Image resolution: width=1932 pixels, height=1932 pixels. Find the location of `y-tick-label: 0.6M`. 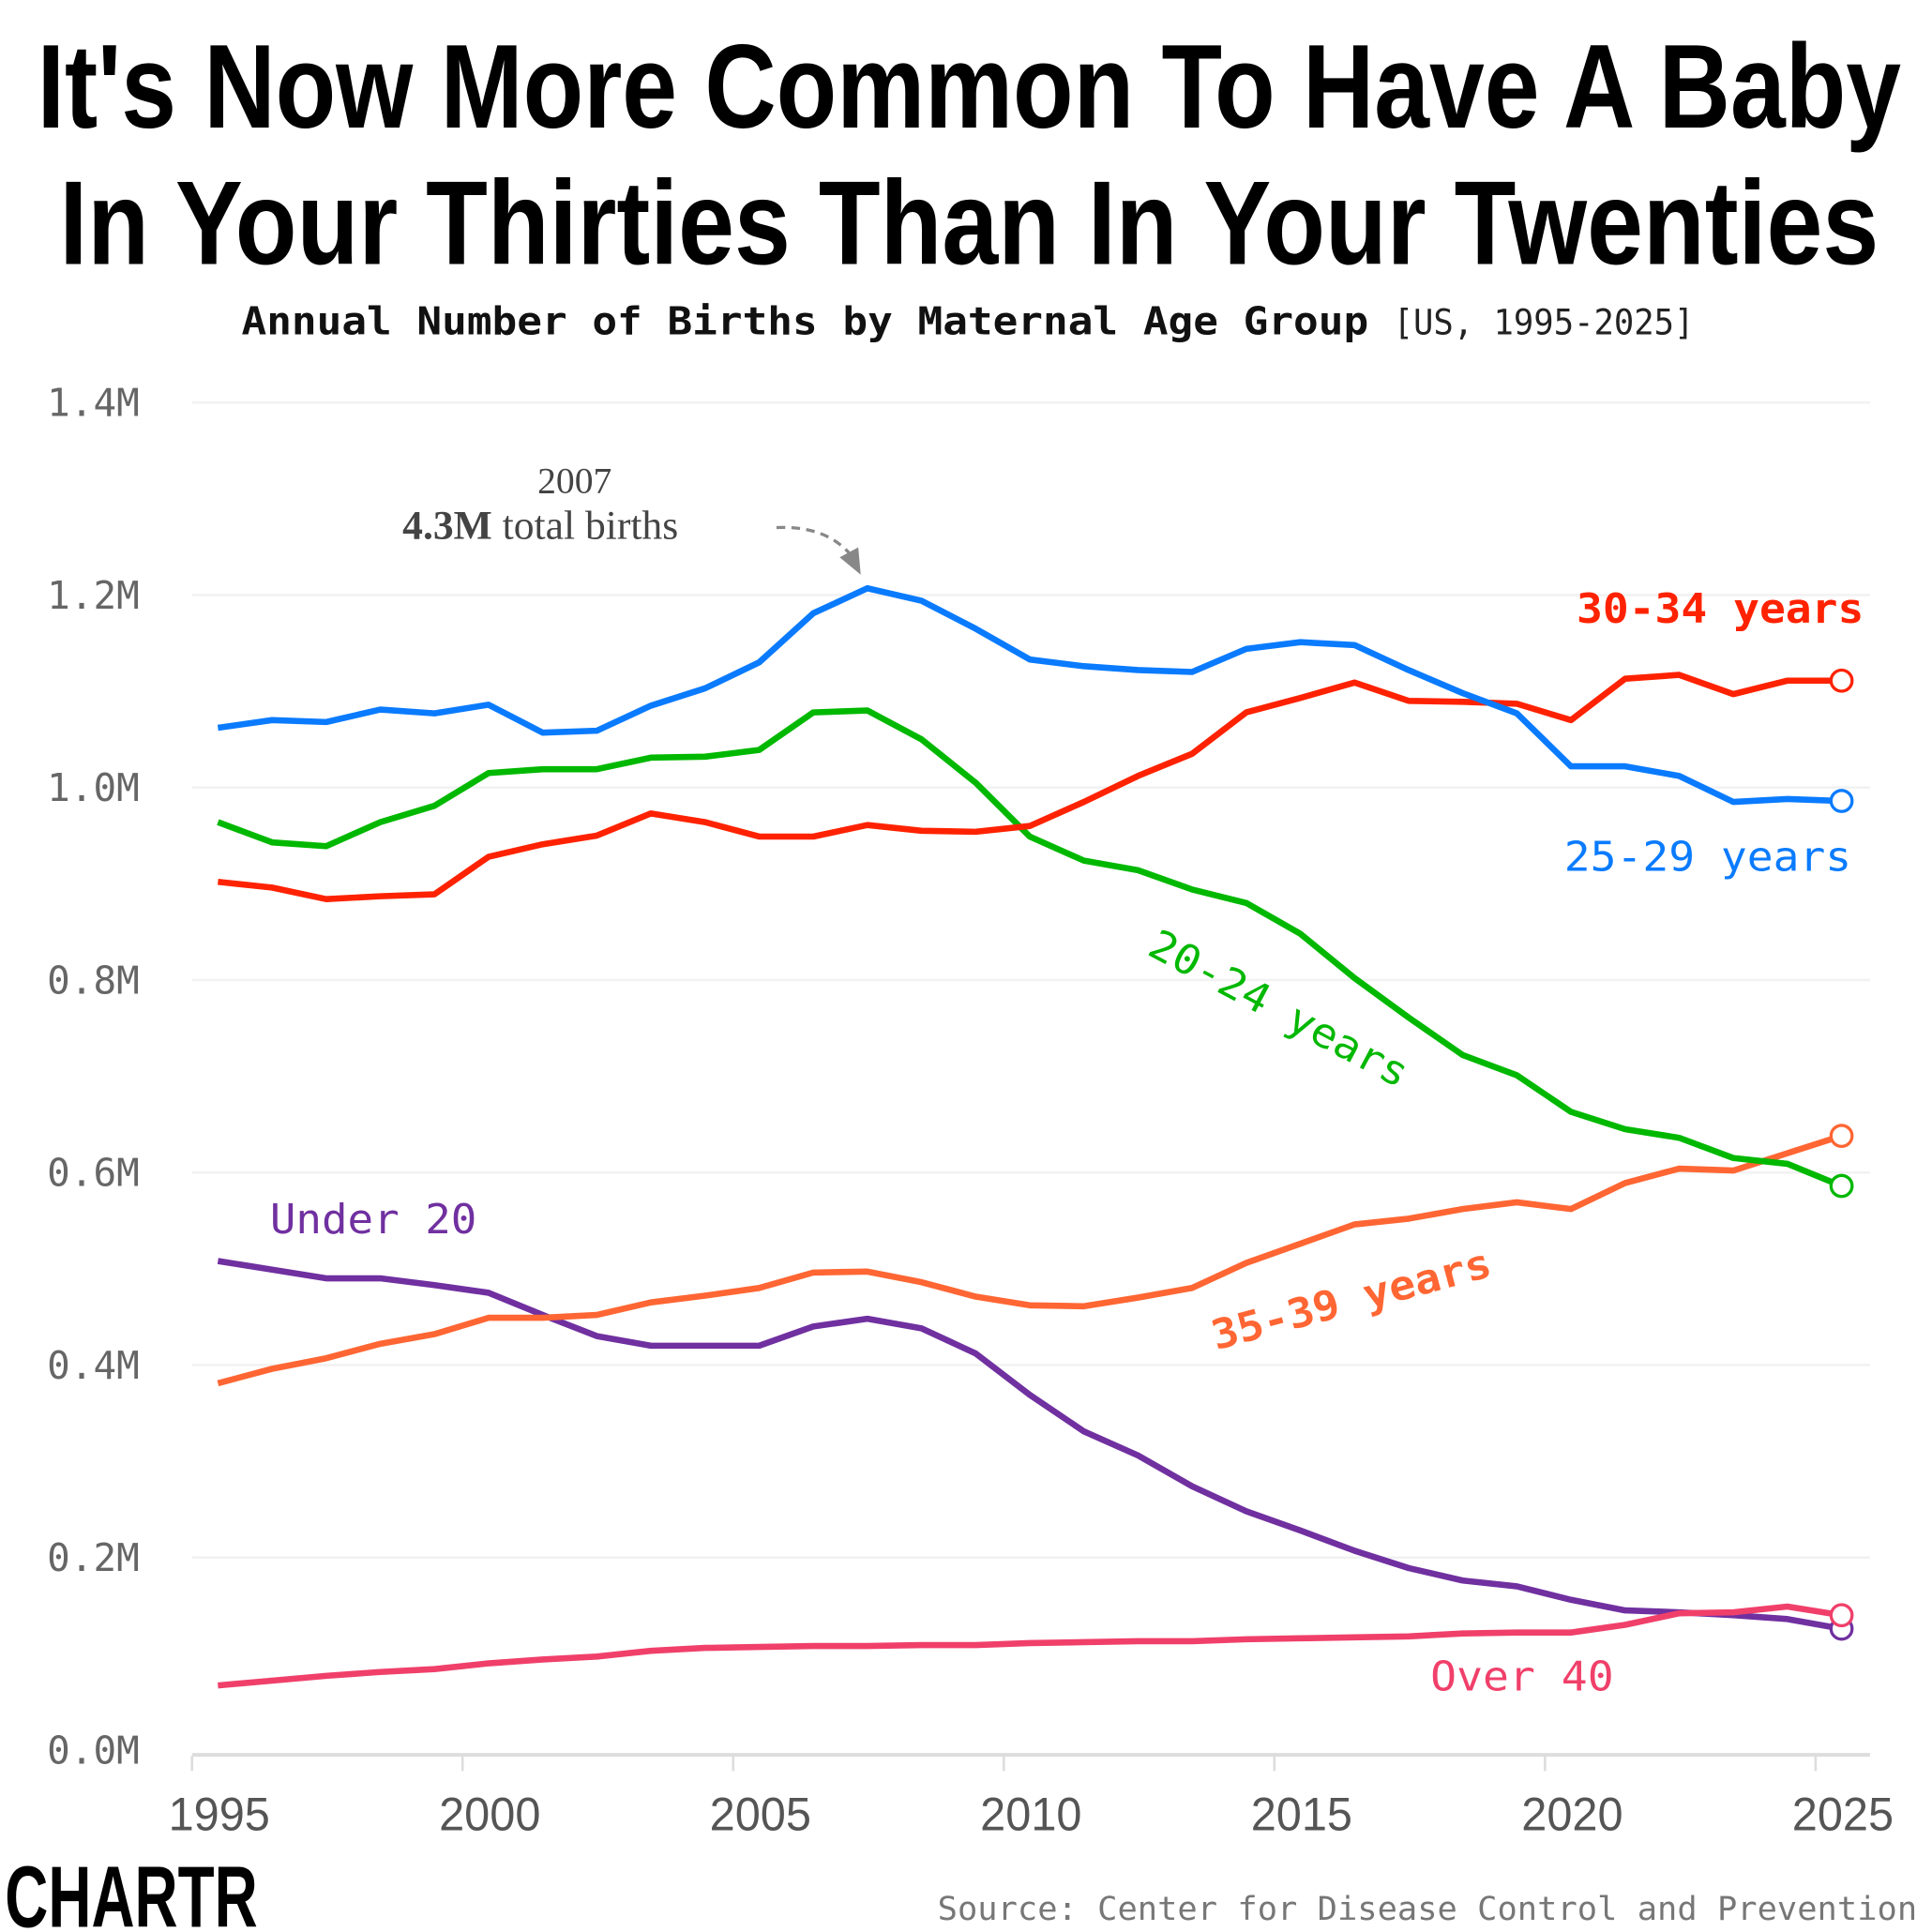

y-tick-label: 0.6M is located at coordinates (93, 1173).